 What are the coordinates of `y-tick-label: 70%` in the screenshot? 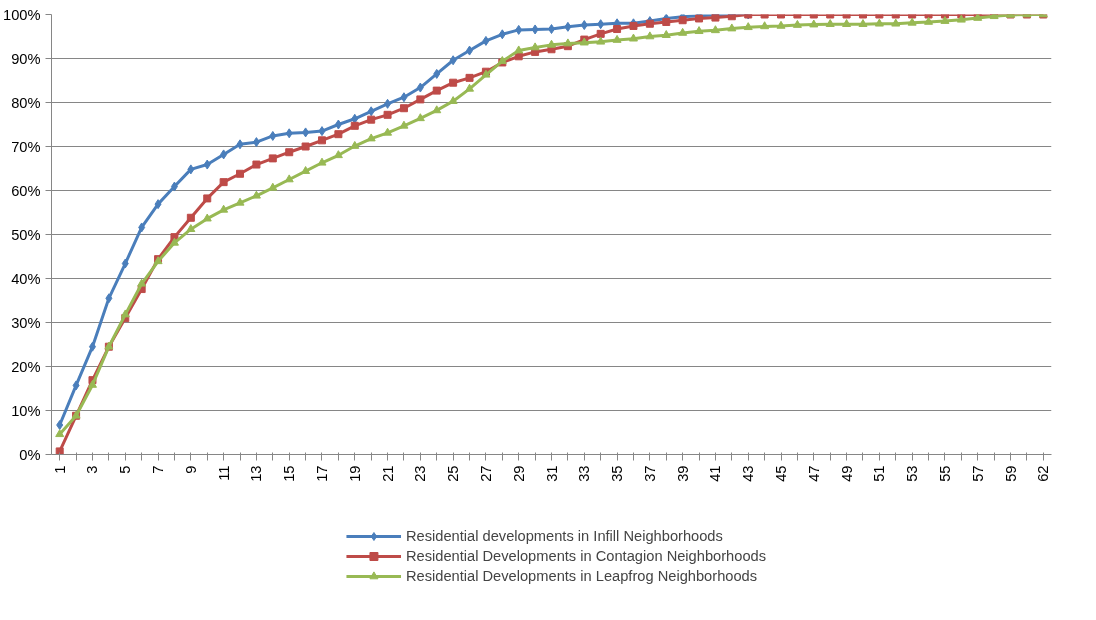 It's located at (26, 146).